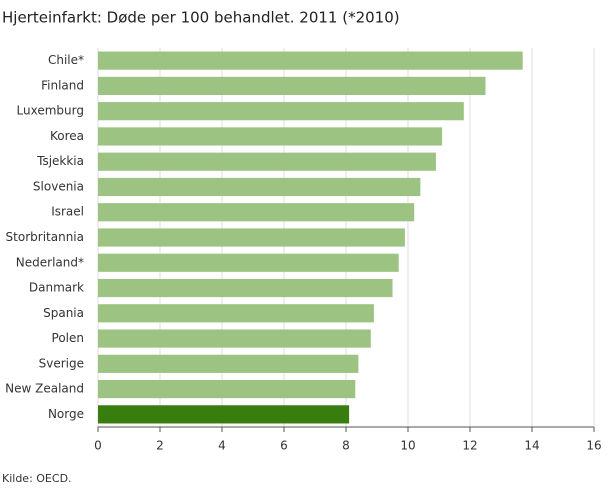 This screenshot has height=489, width=609. I want to click on y-tick-label: Nederland*, so click(50, 262).